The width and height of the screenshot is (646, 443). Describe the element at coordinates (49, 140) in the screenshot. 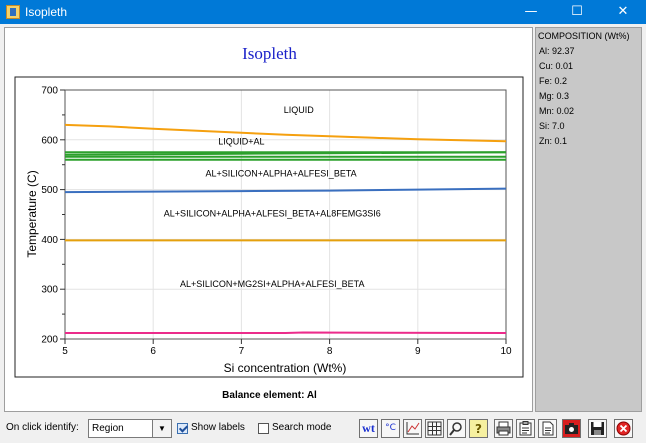

I see `y-tick-label: 600` at that location.